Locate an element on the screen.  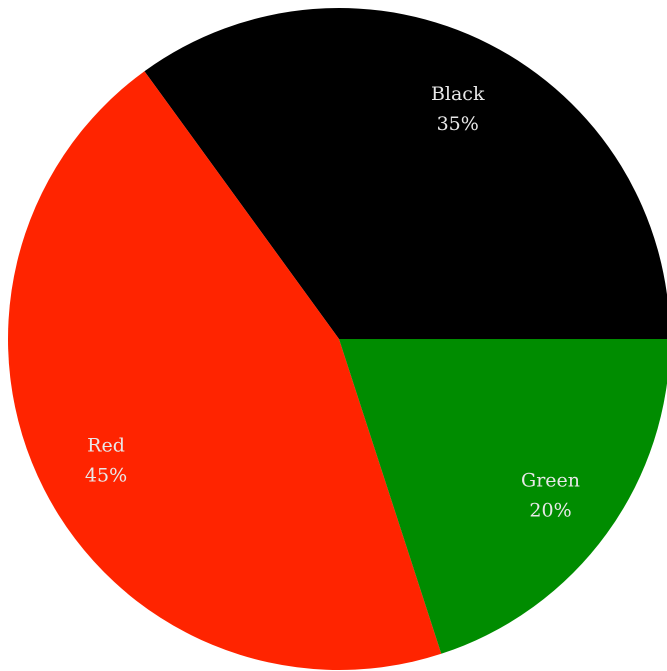
slice-percent-red: 45% is located at coordinates (106, 476).